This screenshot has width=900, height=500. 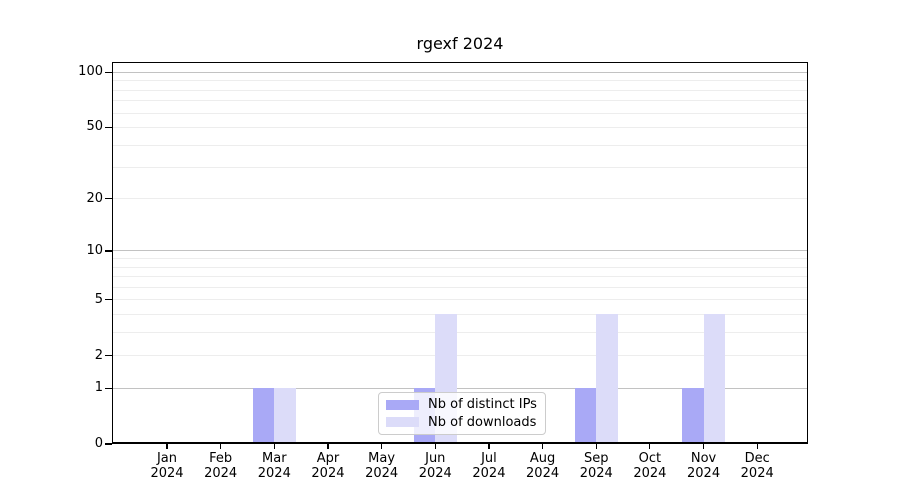 I want to click on x-tick-year-aug: 2024, so click(x=543, y=473).